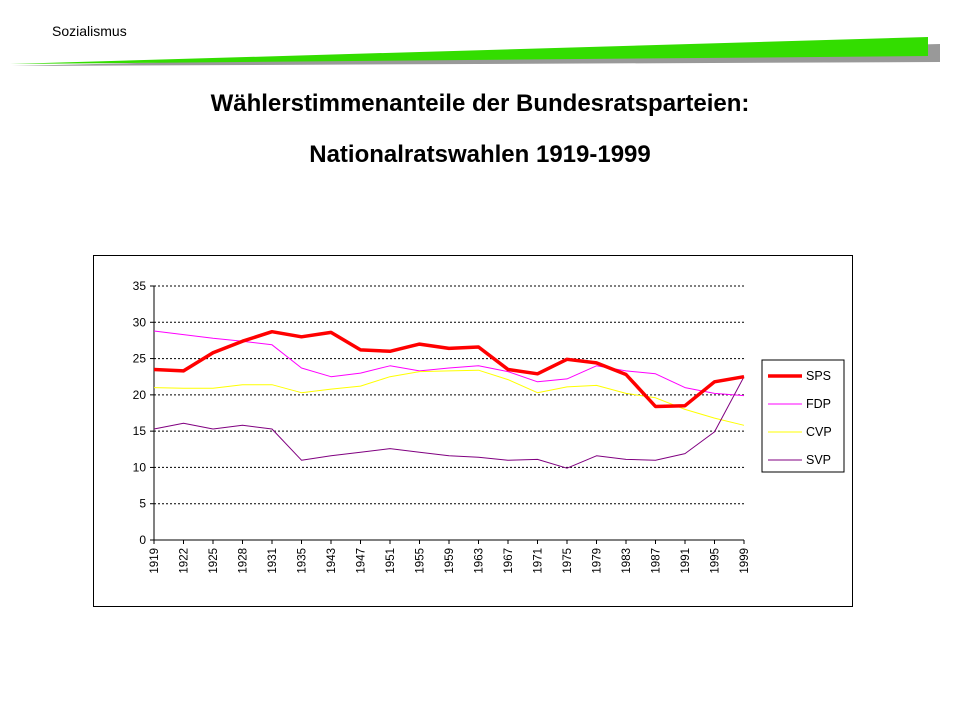  Describe the element at coordinates (140, 431) in the screenshot. I see `y-tick-label: 15` at that location.